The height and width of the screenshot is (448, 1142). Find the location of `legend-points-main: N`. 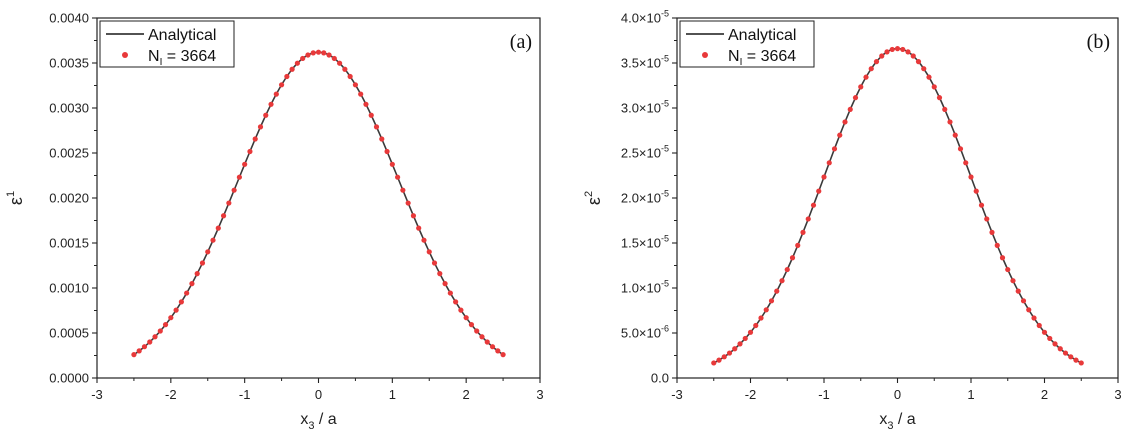

legend-points-main: N is located at coordinates (154, 56).